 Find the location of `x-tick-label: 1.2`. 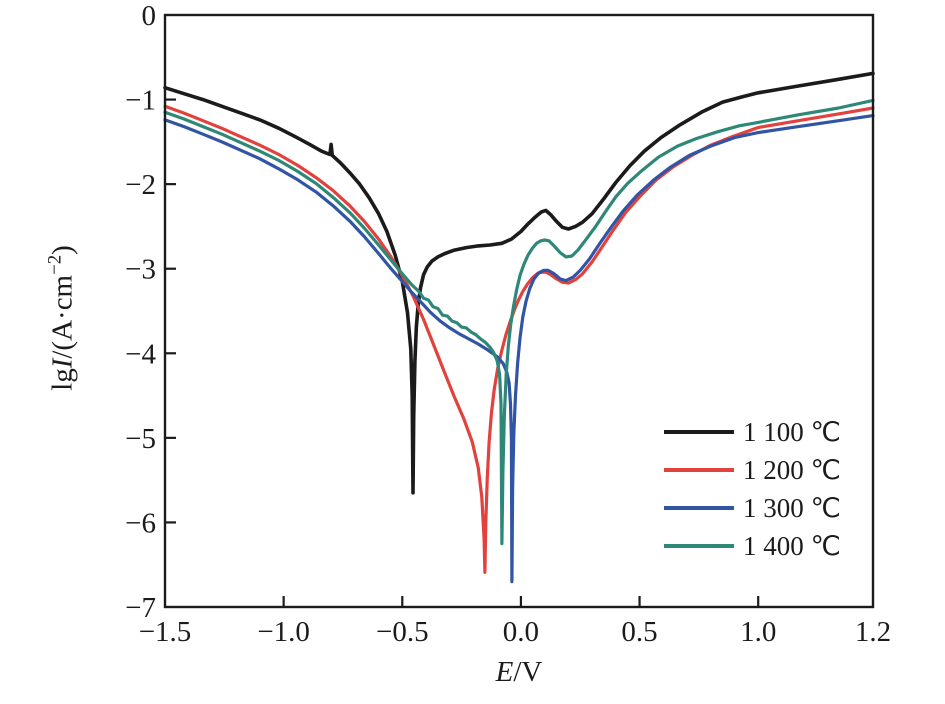

x-tick-label: 1.2 is located at coordinates (873, 632).